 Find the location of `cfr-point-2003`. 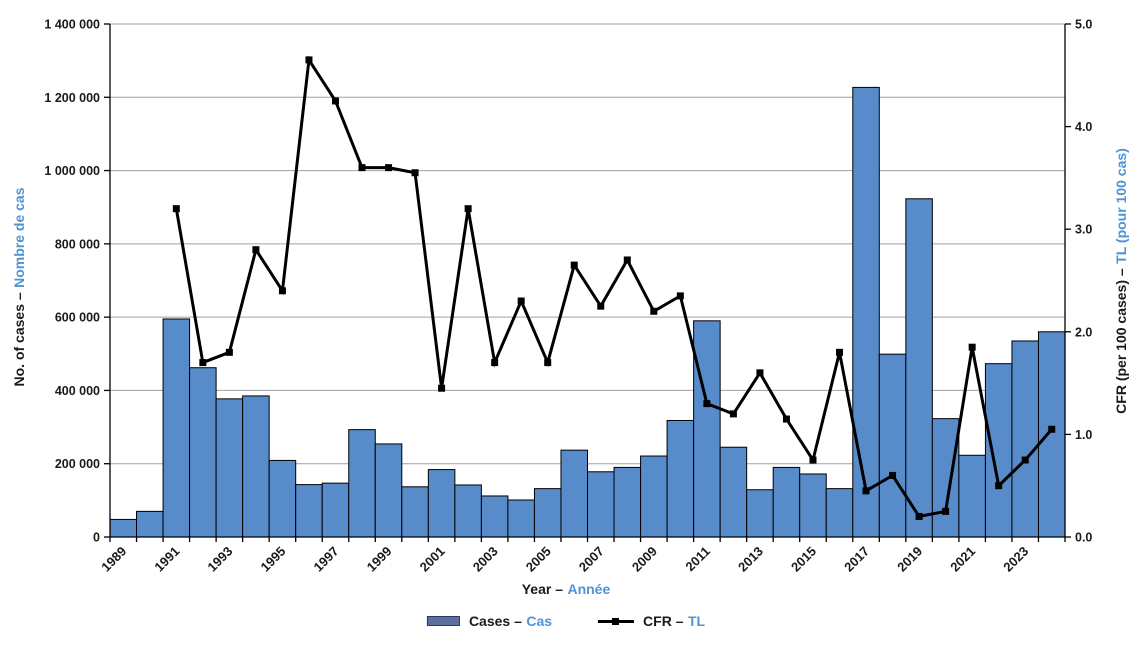

cfr-point-2003 is located at coordinates (495, 363).